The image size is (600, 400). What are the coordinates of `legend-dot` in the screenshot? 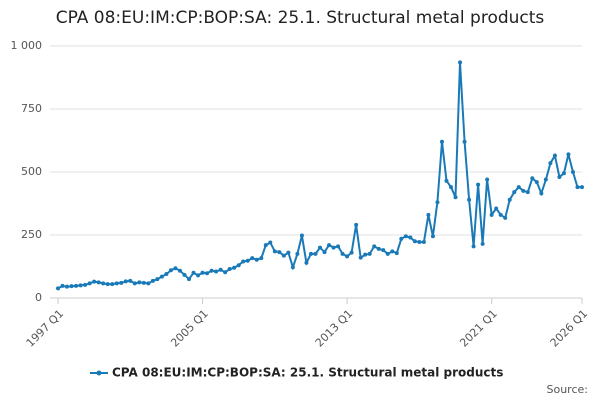 It's located at (99, 373).